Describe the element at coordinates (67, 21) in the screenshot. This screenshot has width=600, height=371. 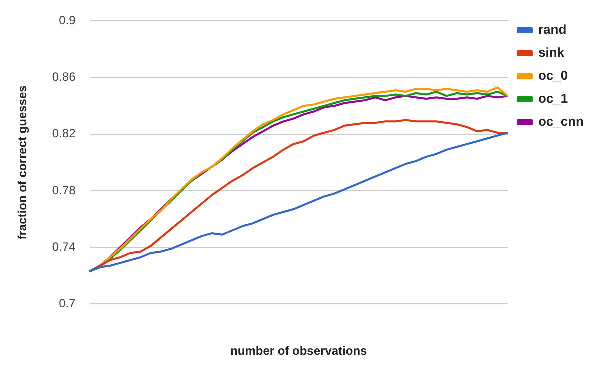
I see `y-tick-label: 0.9` at that location.